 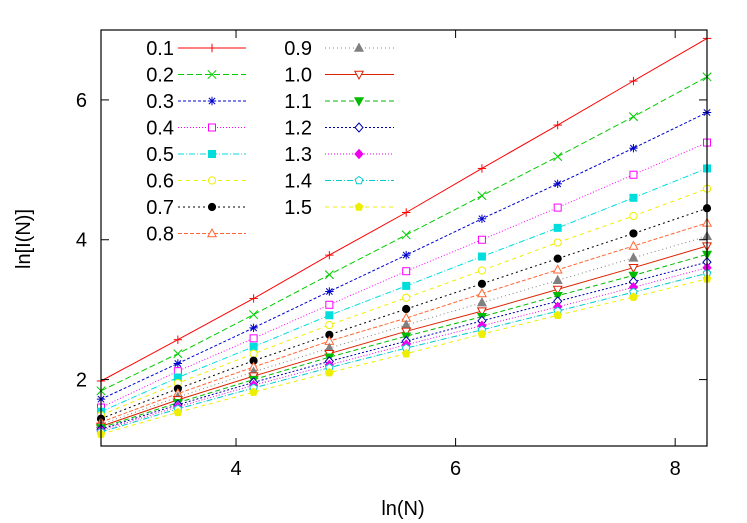 What do you see at coordinates (24, 239) in the screenshot?
I see `y-axis-label: ln[I(N)]` at bounding box center [24, 239].